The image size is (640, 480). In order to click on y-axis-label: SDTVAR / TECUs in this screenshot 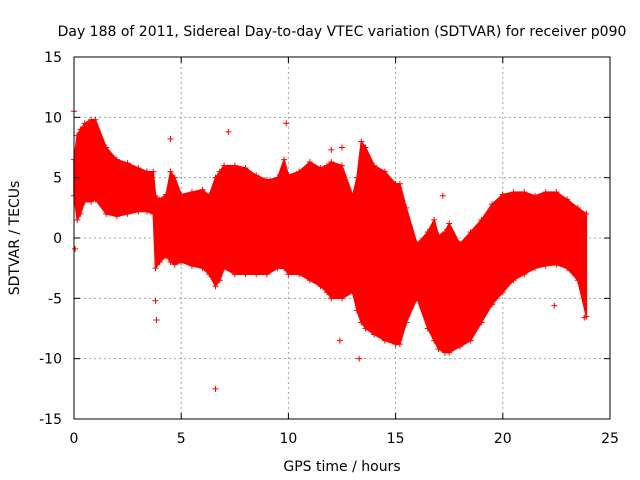, I will do `click(15, 238)`.